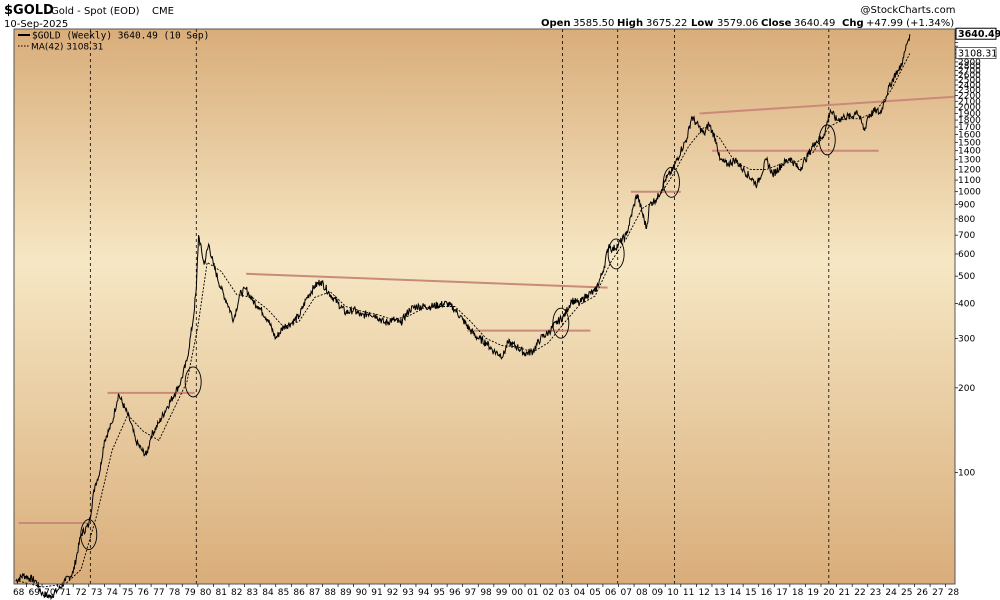  I want to click on y-tick-label-10: 1100, so click(969, 181).